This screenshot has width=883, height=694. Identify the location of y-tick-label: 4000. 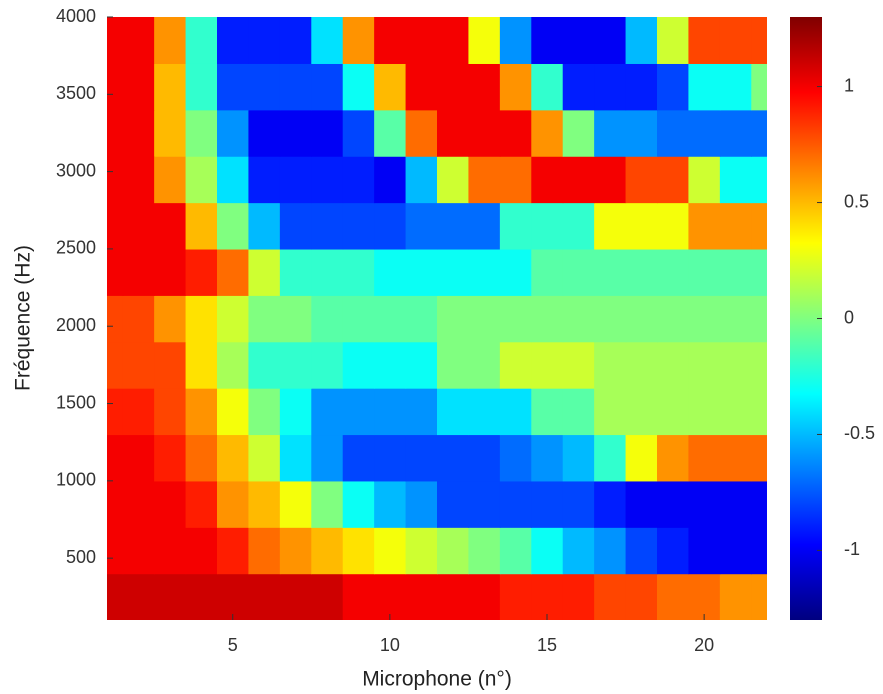
(76, 16).